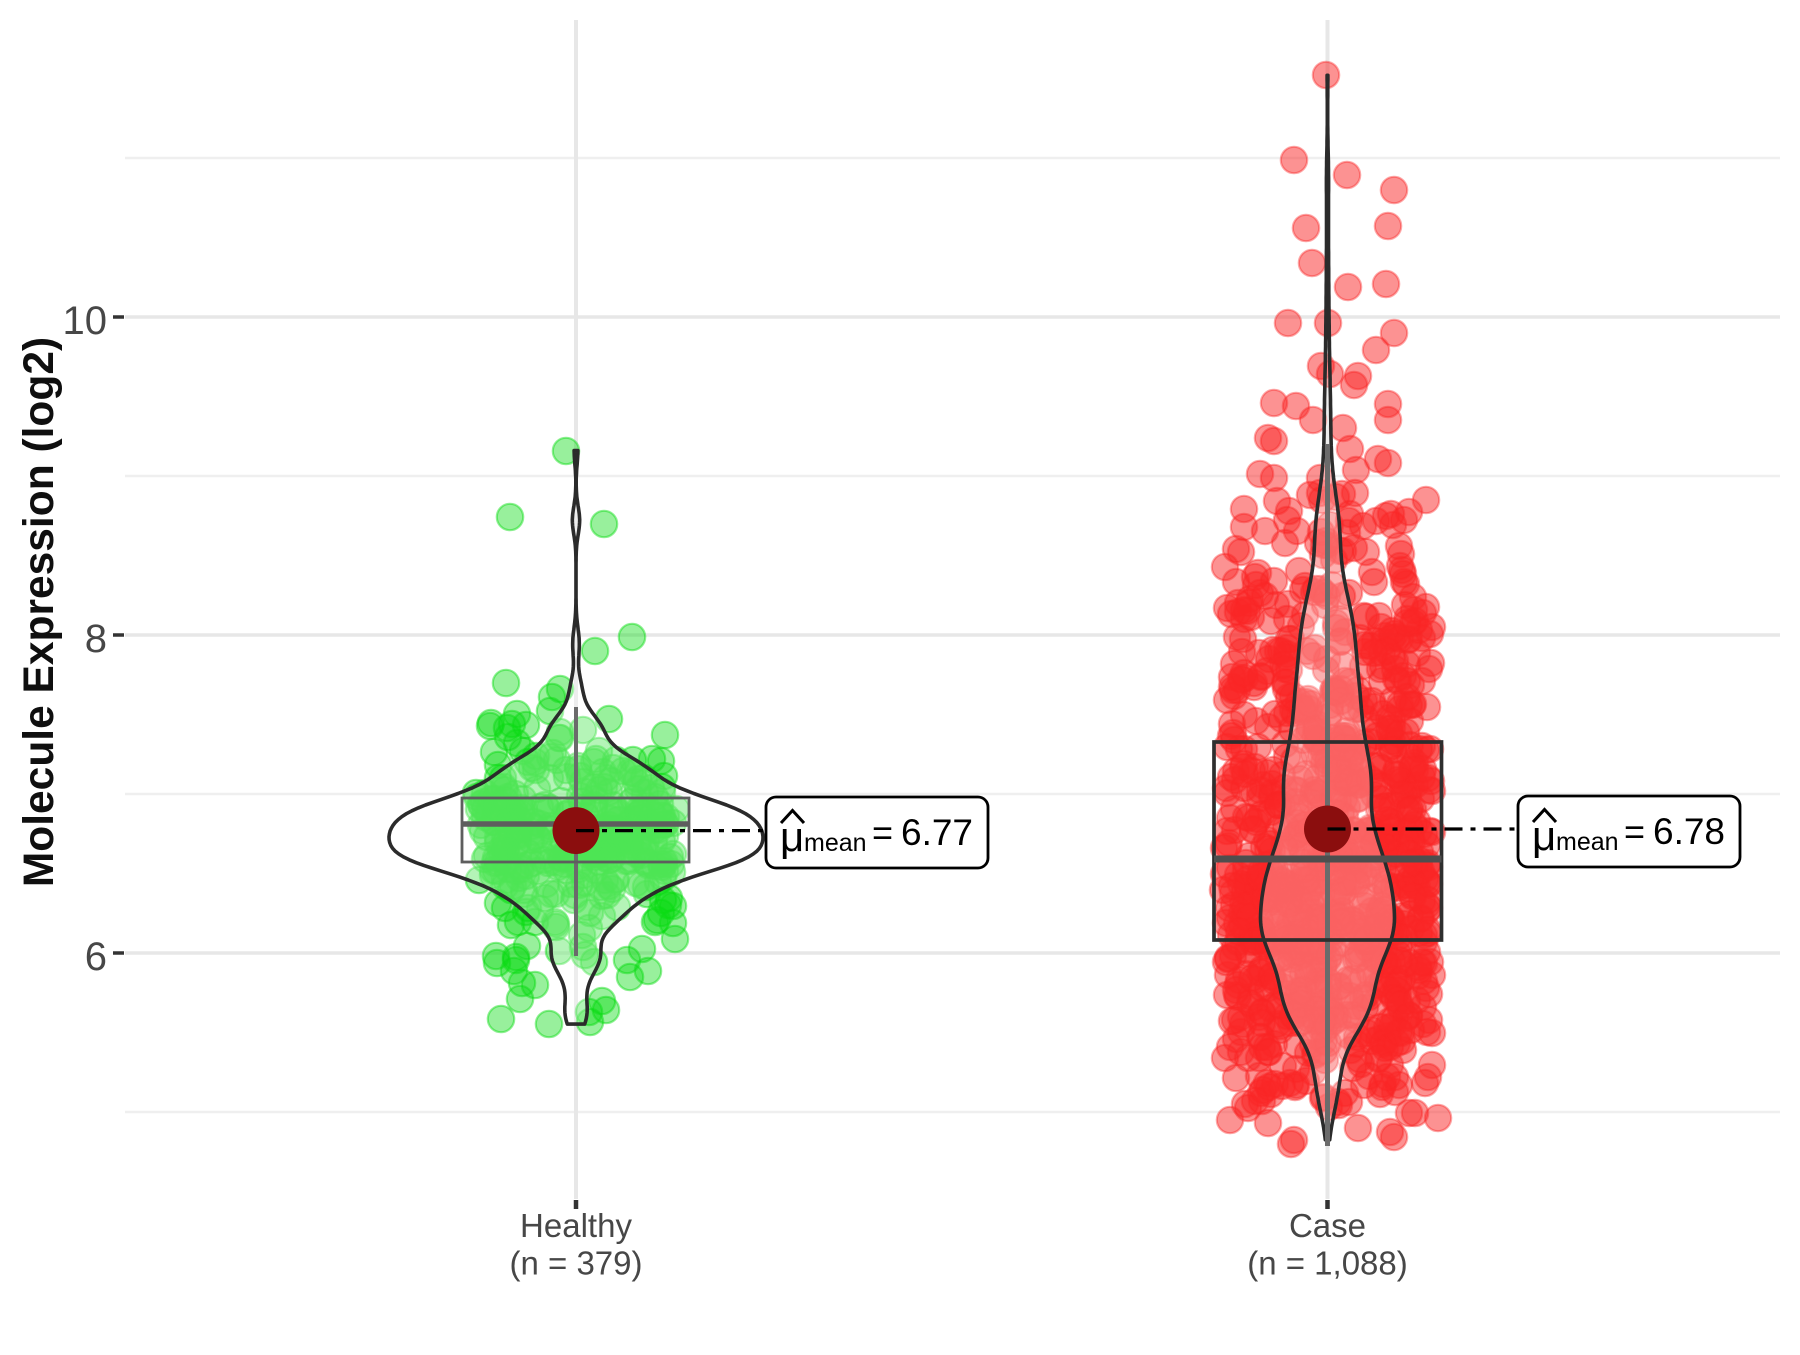 Image resolution: width=1800 pixels, height=1355 pixels. What do you see at coordinates (1327, 1263) in the screenshot?
I see `svg-text: (n = 1,088)` at bounding box center [1327, 1263].